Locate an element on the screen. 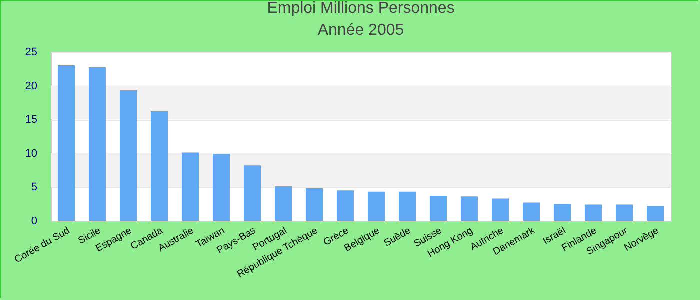  y-tick-label: 20 is located at coordinates (31, 86).